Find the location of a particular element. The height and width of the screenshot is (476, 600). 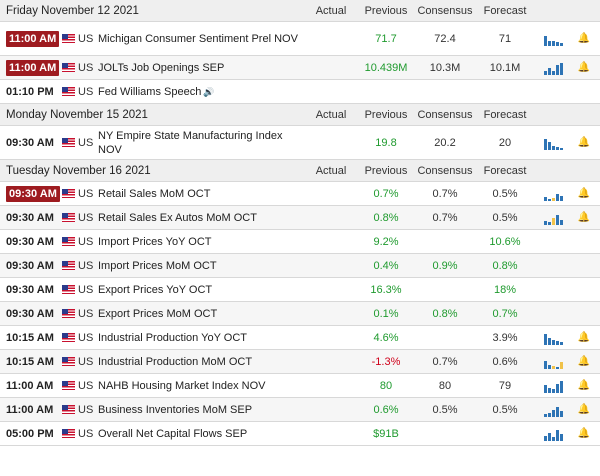

event-name: Retail Sales Ex Autos MoM OCT is located at coordinates (177, 217).